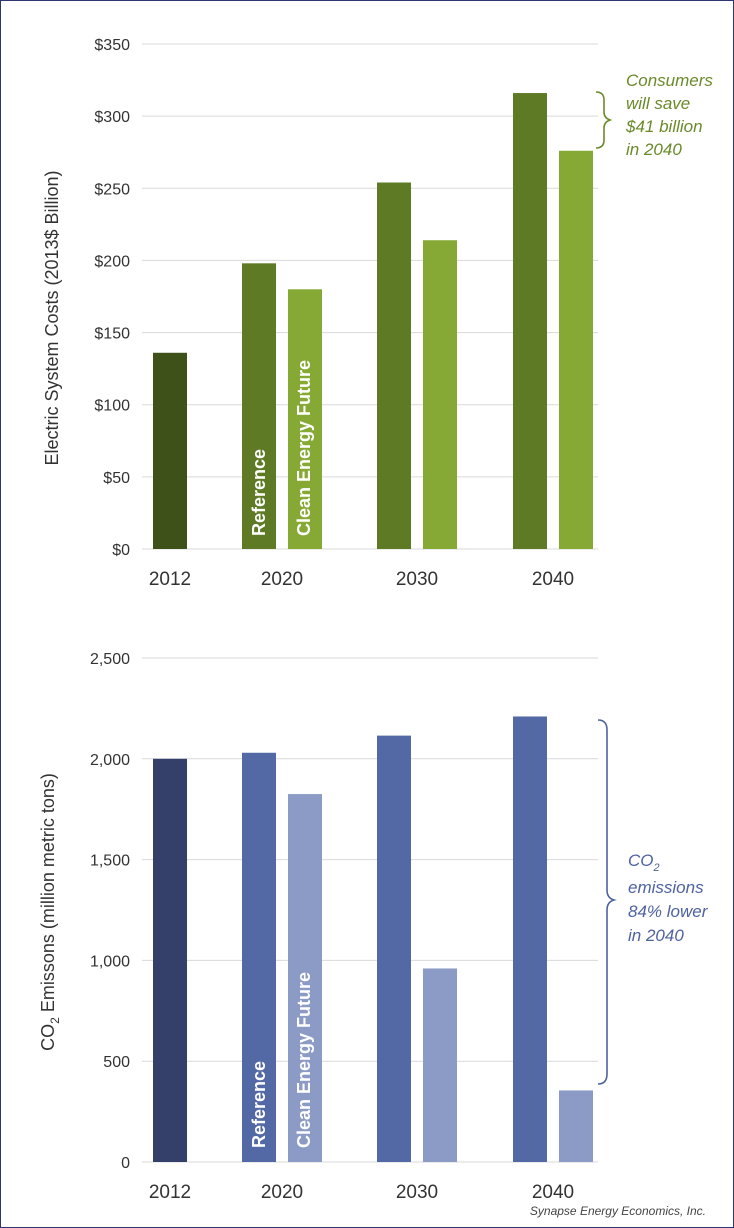  I want to click on top-category-label: 2030, so click(417, 579).